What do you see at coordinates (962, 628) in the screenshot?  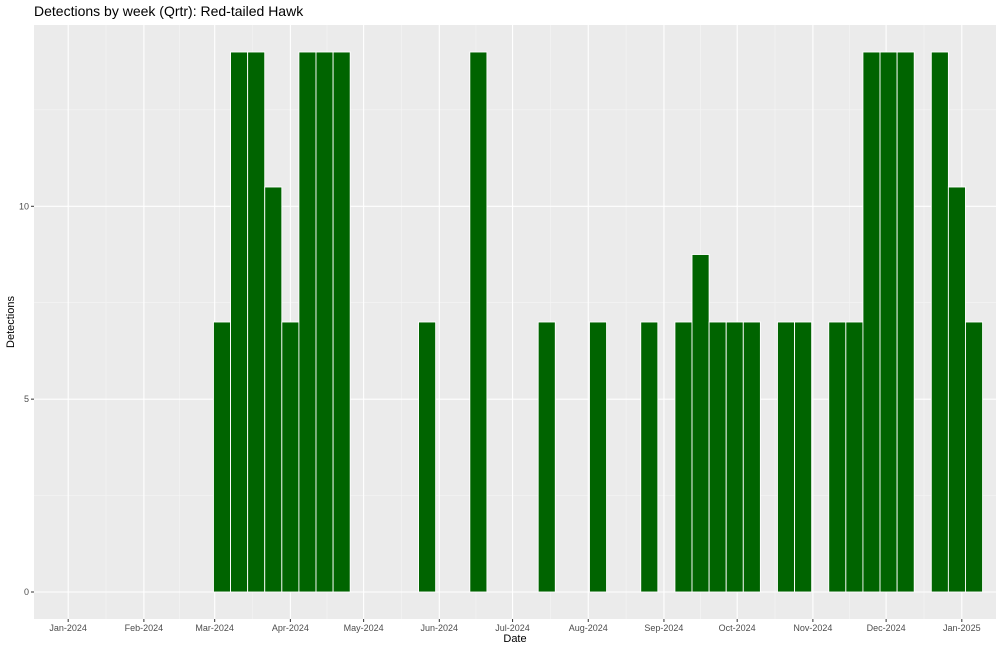 I see `x-tick-label: Jan-2025` at bounding box center [962, 628].